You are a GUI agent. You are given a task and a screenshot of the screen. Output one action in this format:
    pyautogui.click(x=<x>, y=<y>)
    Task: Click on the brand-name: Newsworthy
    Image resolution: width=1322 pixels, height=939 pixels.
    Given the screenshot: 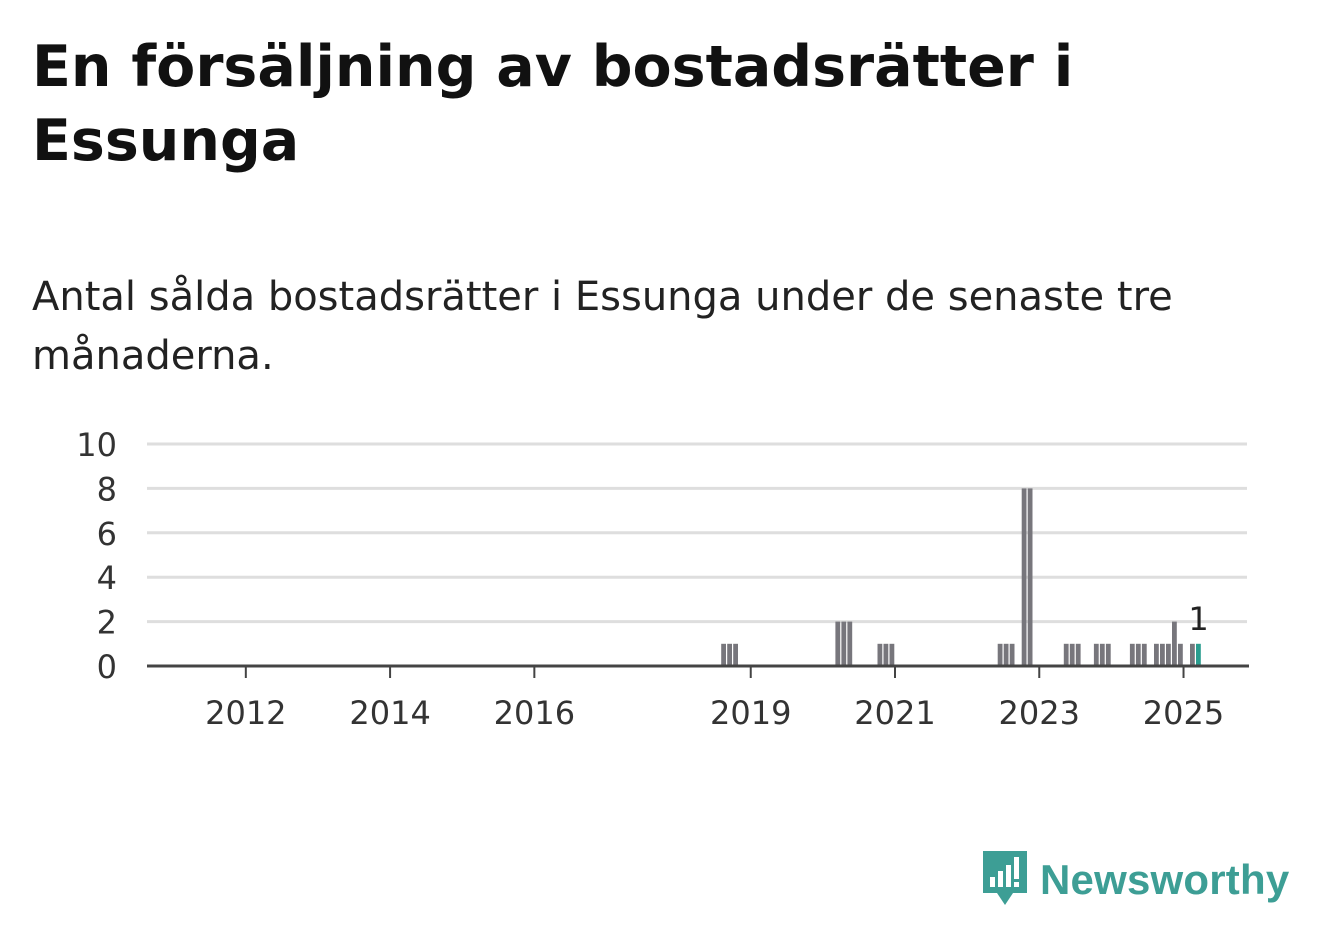 What is the action you would take?
    pyautogui.click(x=1165, y=879)
    